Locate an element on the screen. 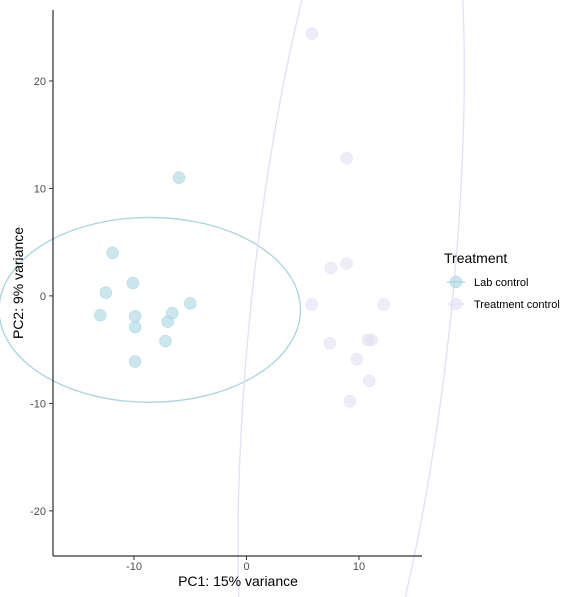 The width and height of the screenshot is (574, 597). x-tick-label: 0 is located at coordinates (246, 567).